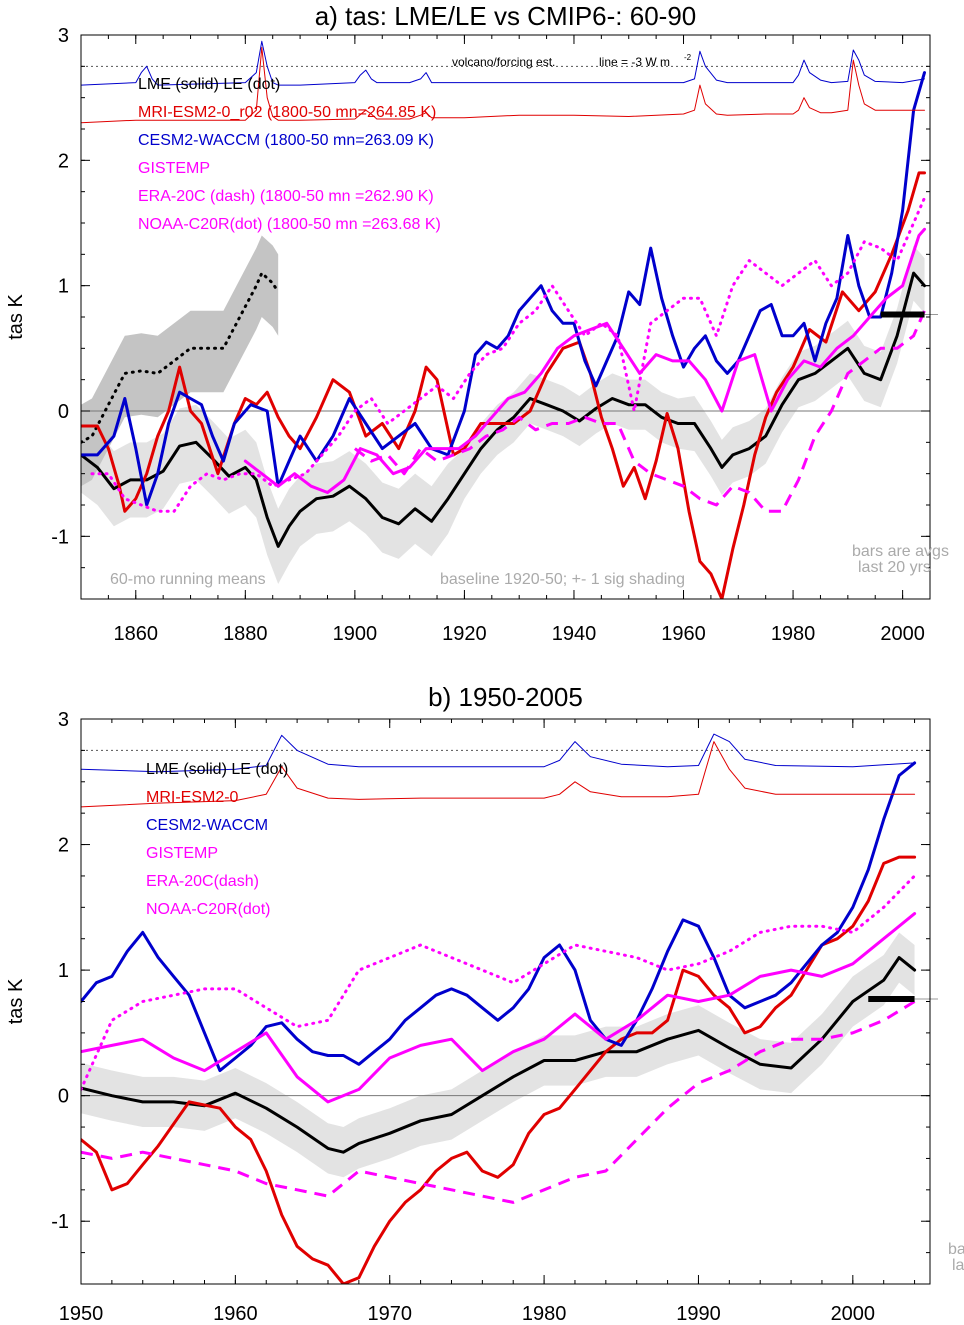 This screenshot has height=1325, width=964. Describe the element at coordinates (202, 881) in the screenshot. I see `legend-entry: ERA-20C(dash)` at that location.